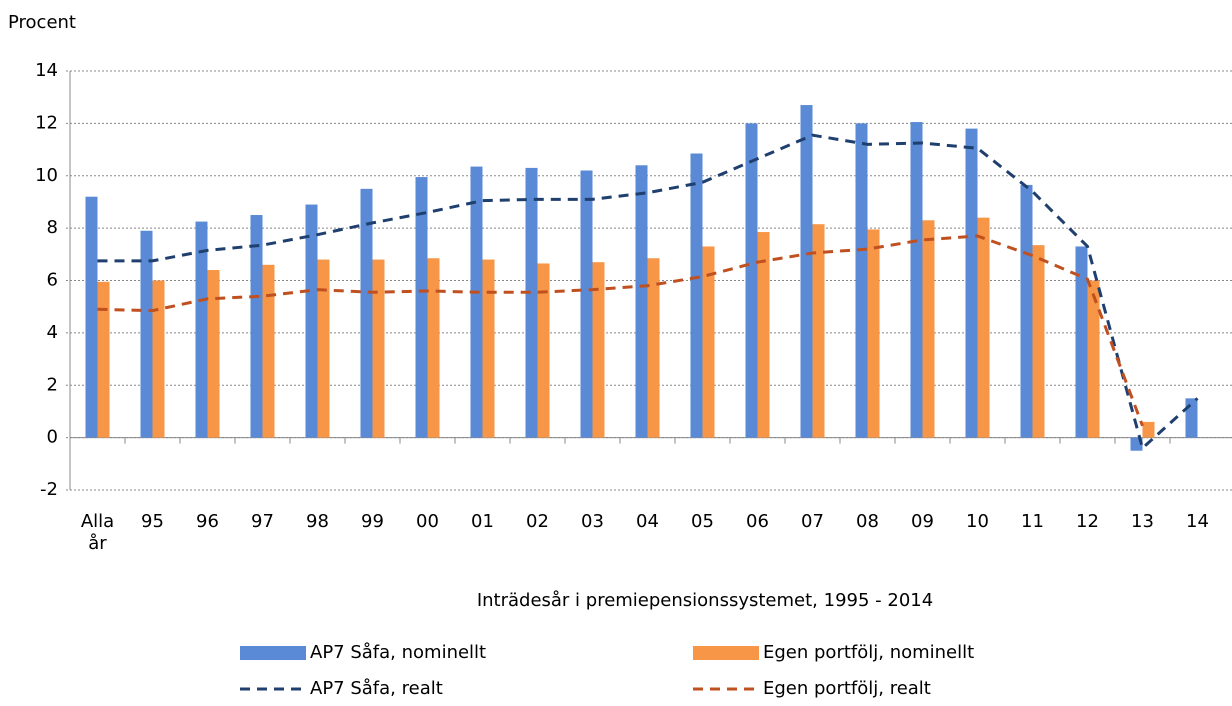  Describe the element at coordinates (52, 437) in the screenshot. I see `y-tick-label: 0` at that location.